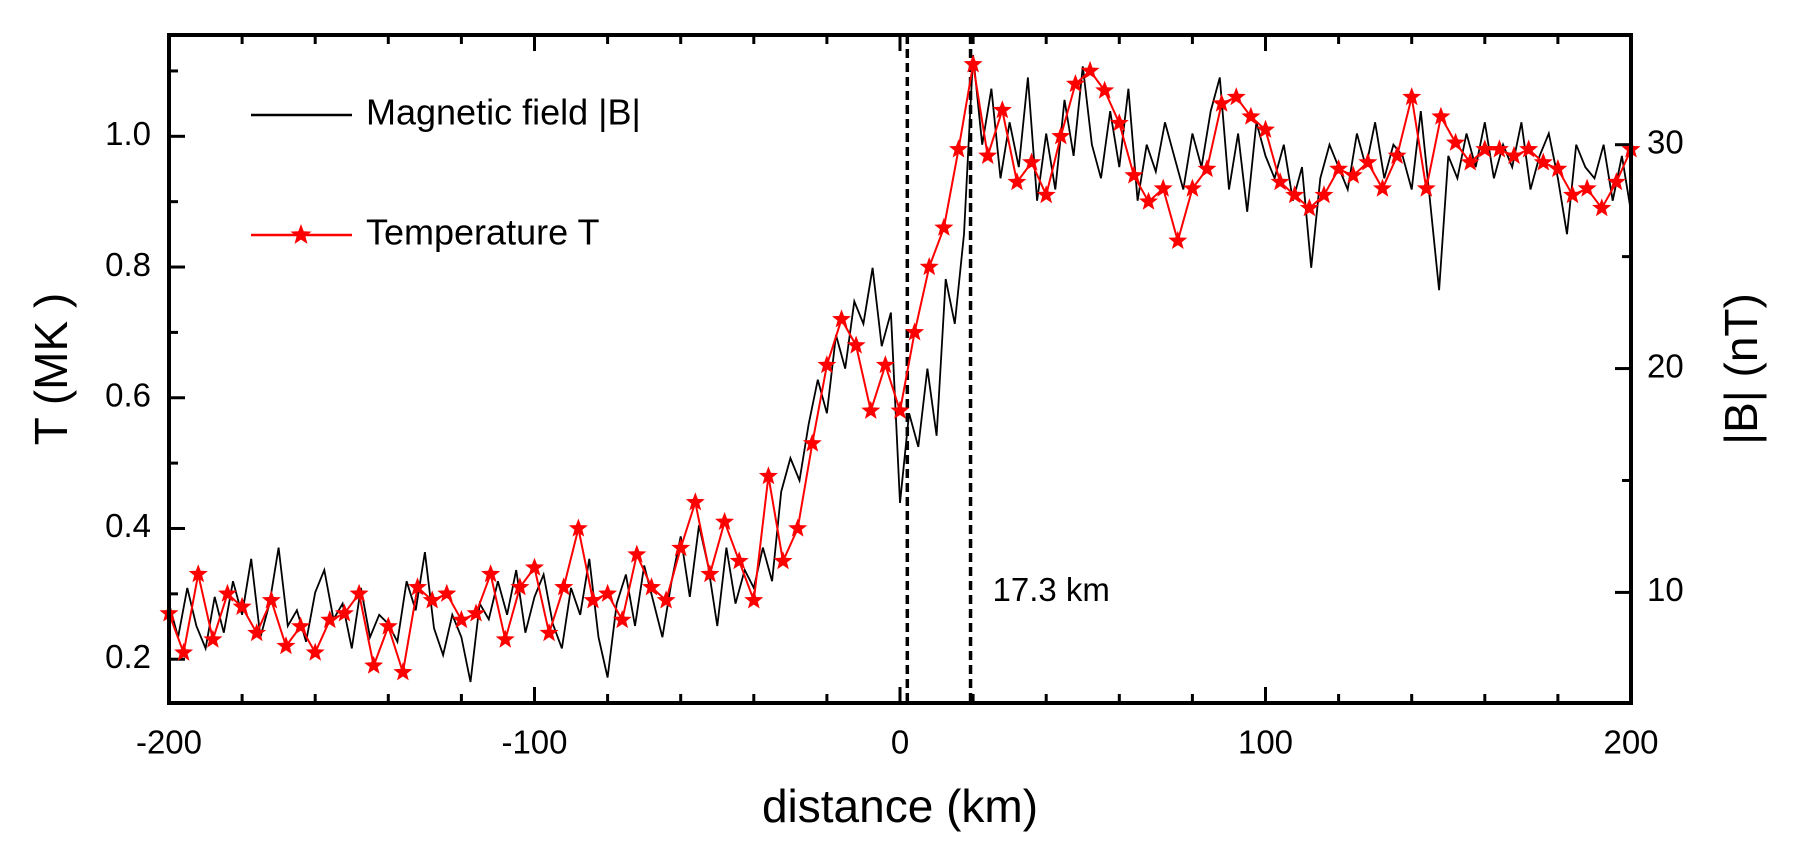  Describe the element at coordinates (128, 656) in the screenshot. I see `y-tick-label: 0.2` at that location.